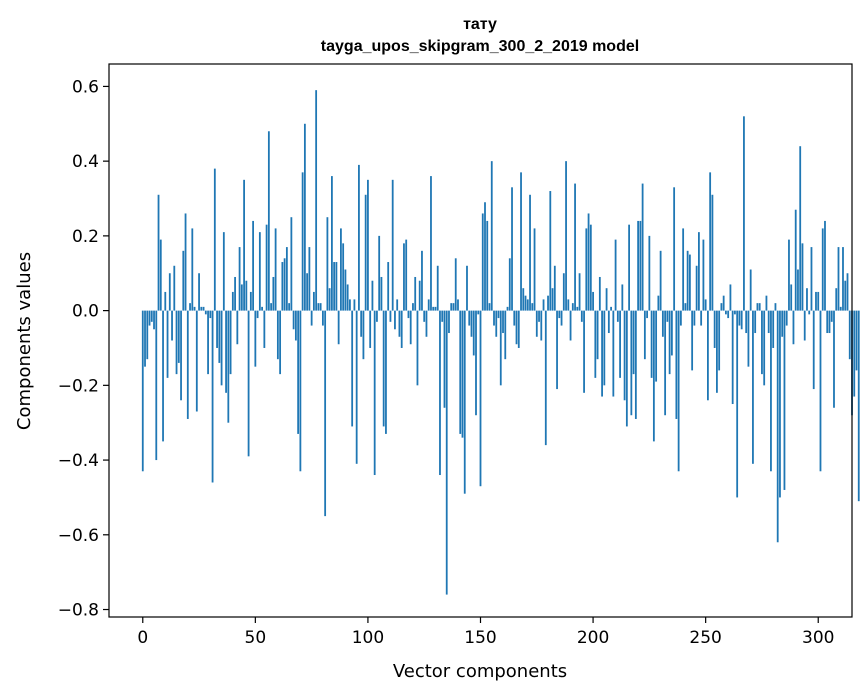  Describe the element at coordinates (480, 46) in the screenshot. I see `chart-subtitle: tayga_upos_skipgram_300_2_2019 model` at that location.